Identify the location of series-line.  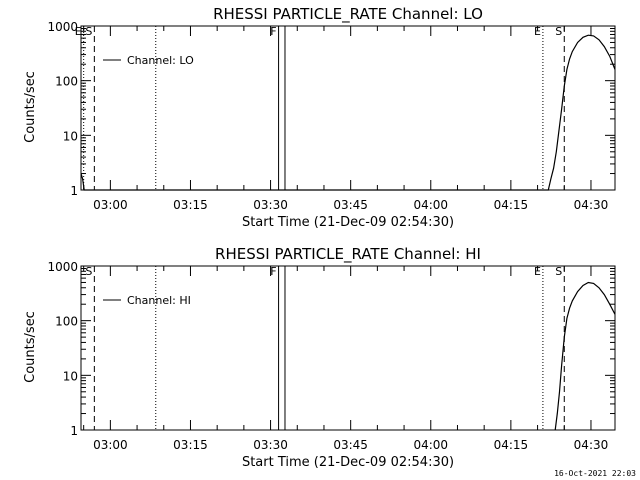
(585, 356).